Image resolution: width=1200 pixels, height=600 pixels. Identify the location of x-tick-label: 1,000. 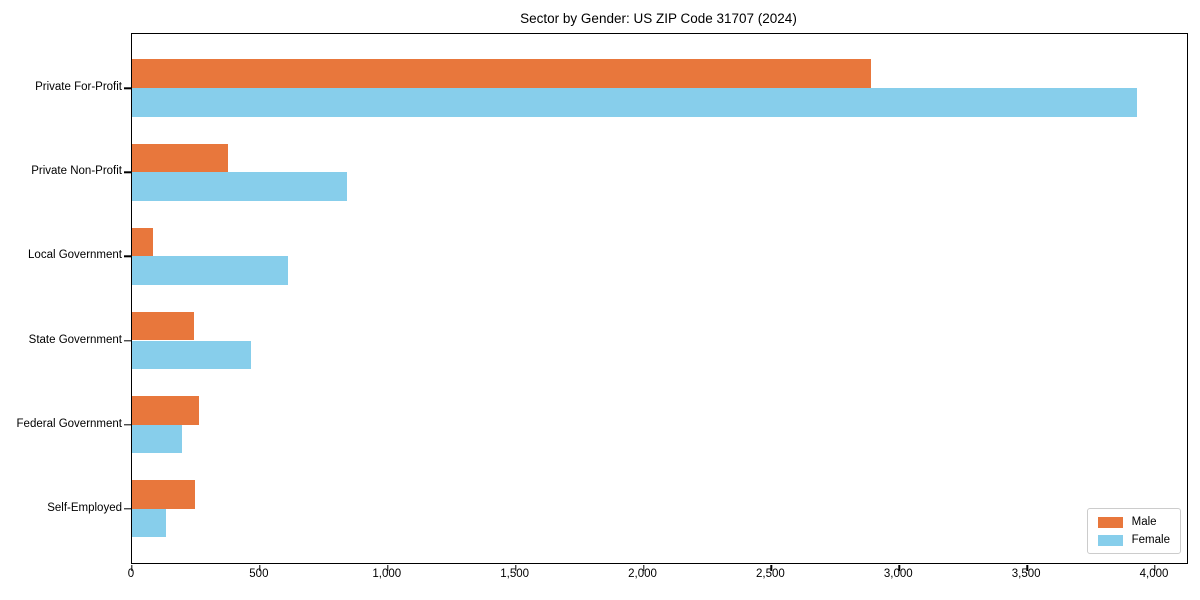
(387, 574).